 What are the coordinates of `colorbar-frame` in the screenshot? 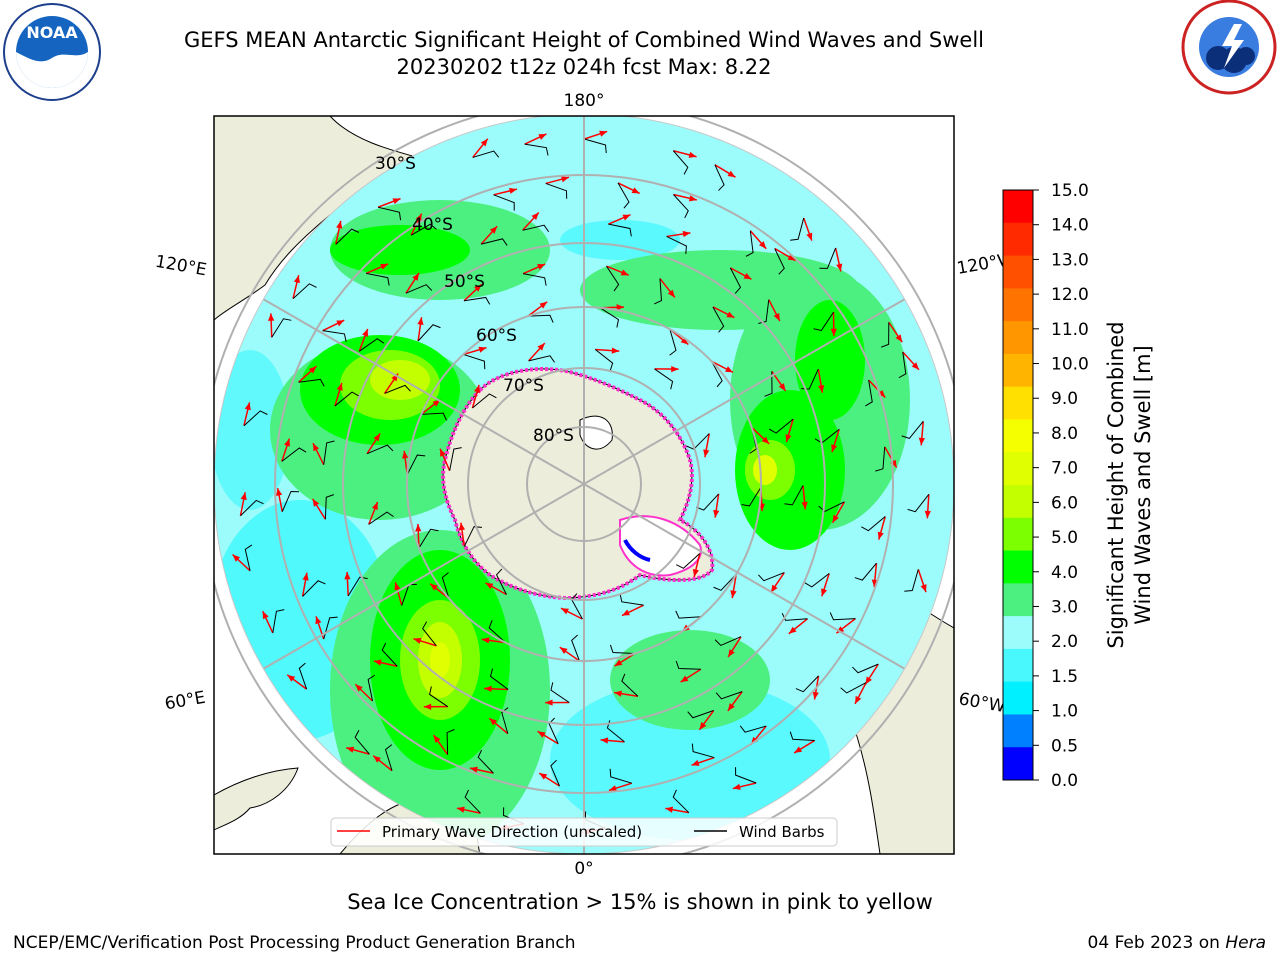 It's located at (1018, 485).